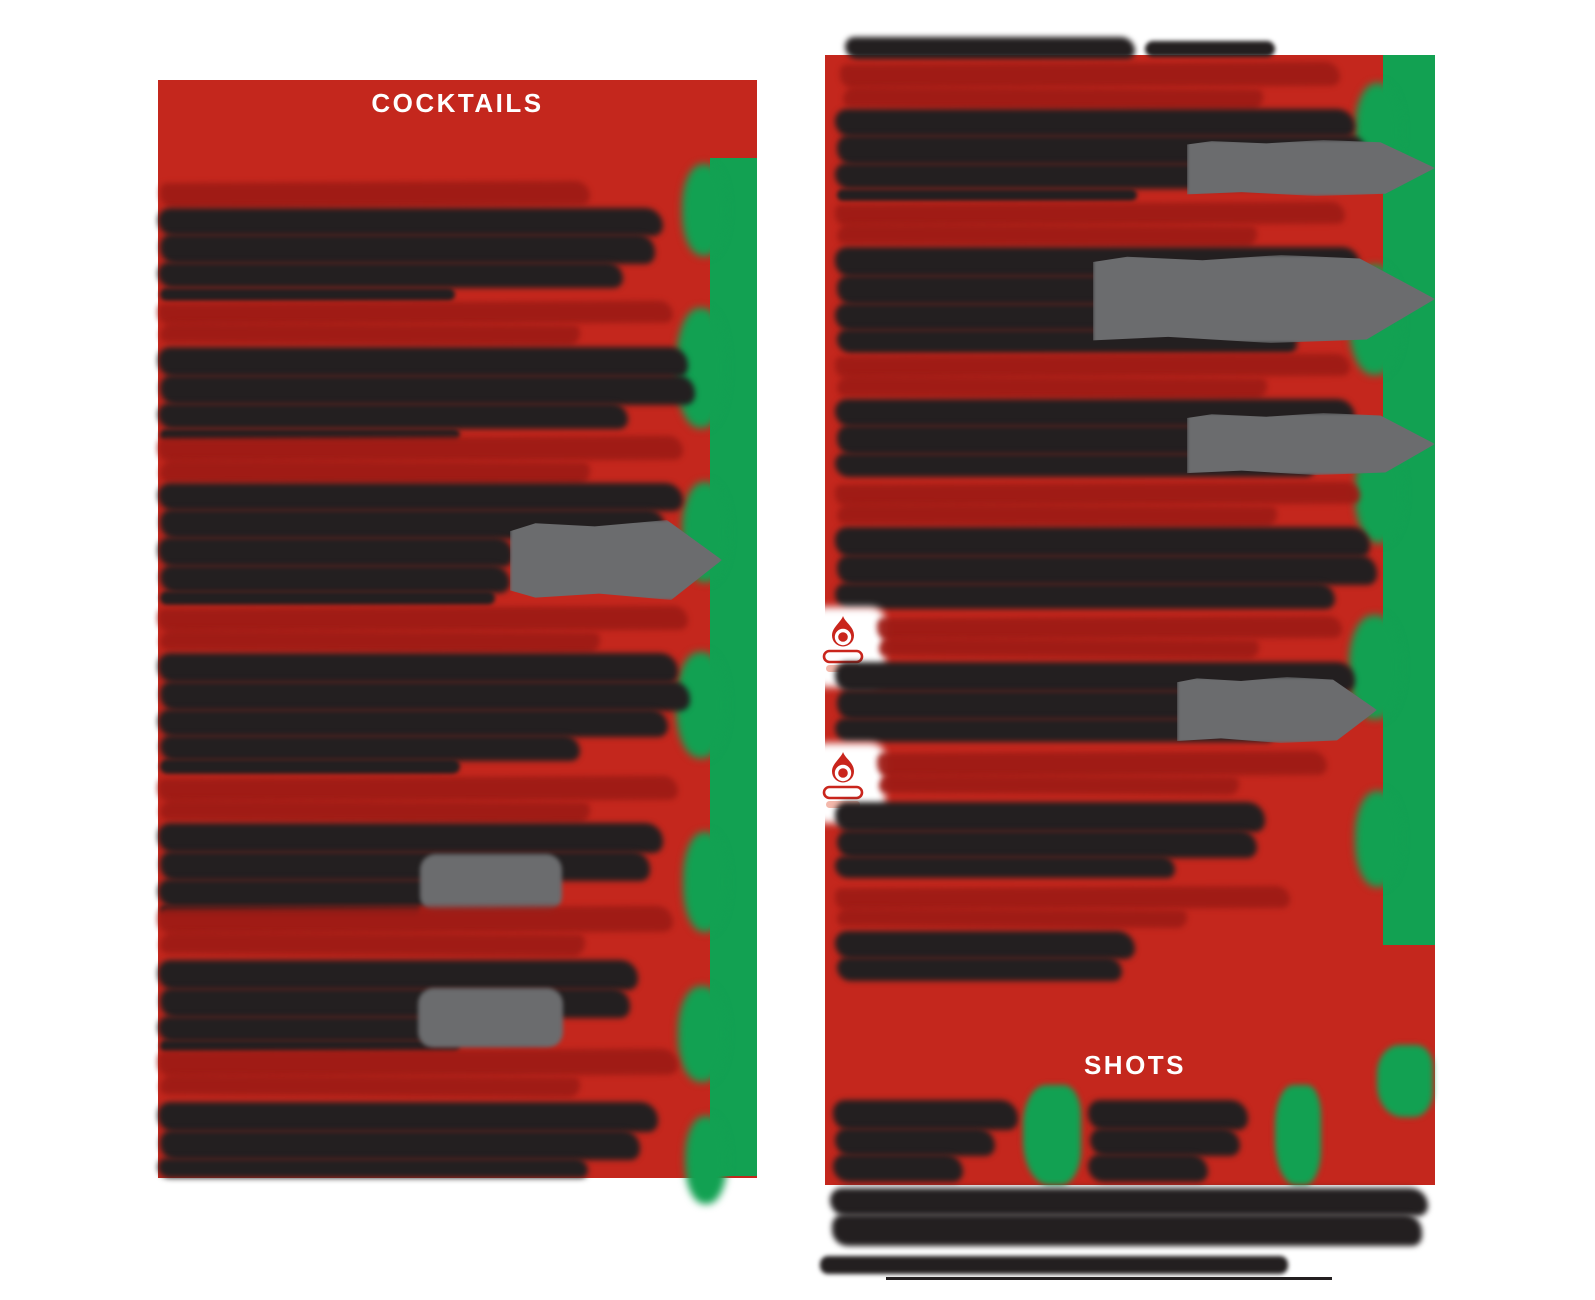 The height and width of the screenshot is (1300, 1595). I want to click on divider-line, so click(1109, 1278).